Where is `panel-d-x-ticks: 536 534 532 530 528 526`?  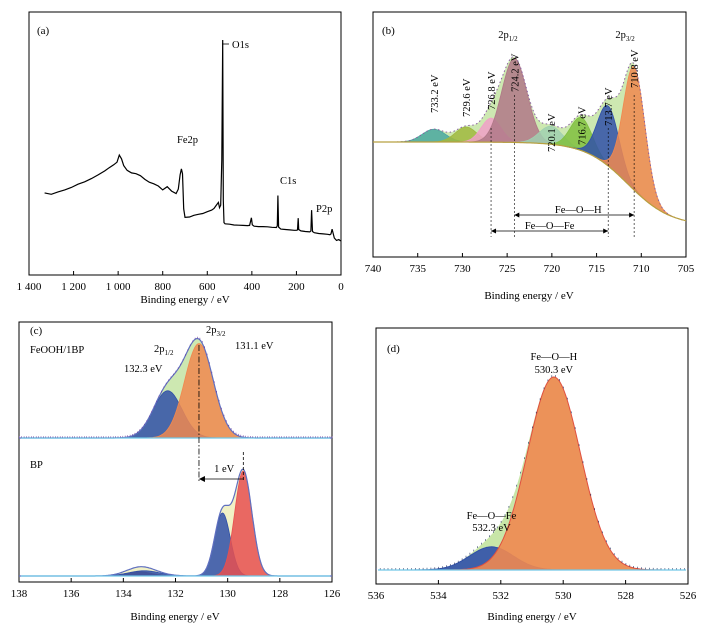 panel-d-x-ticks: 536 534 532 530 528 526 is located at coordinates (532, 591).